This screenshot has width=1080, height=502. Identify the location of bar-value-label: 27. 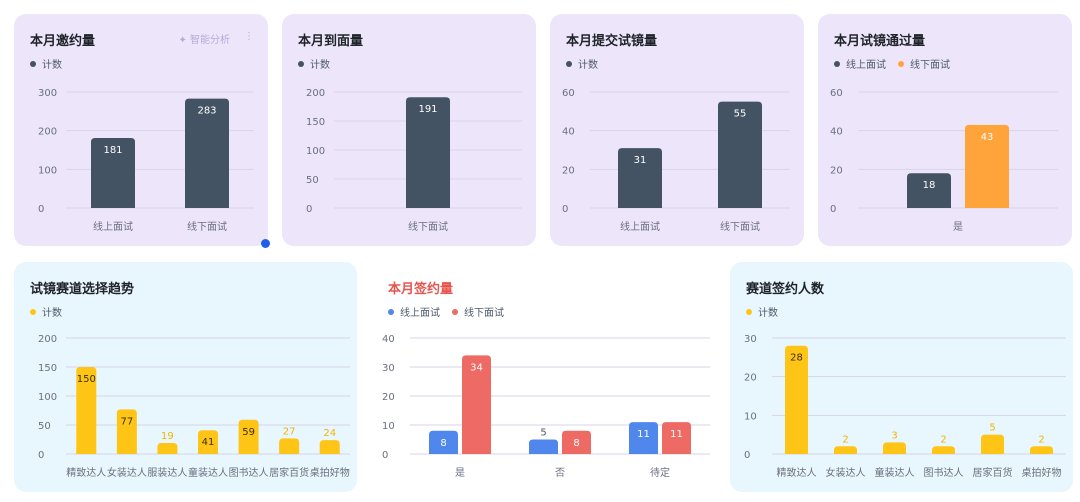
(289, 431).